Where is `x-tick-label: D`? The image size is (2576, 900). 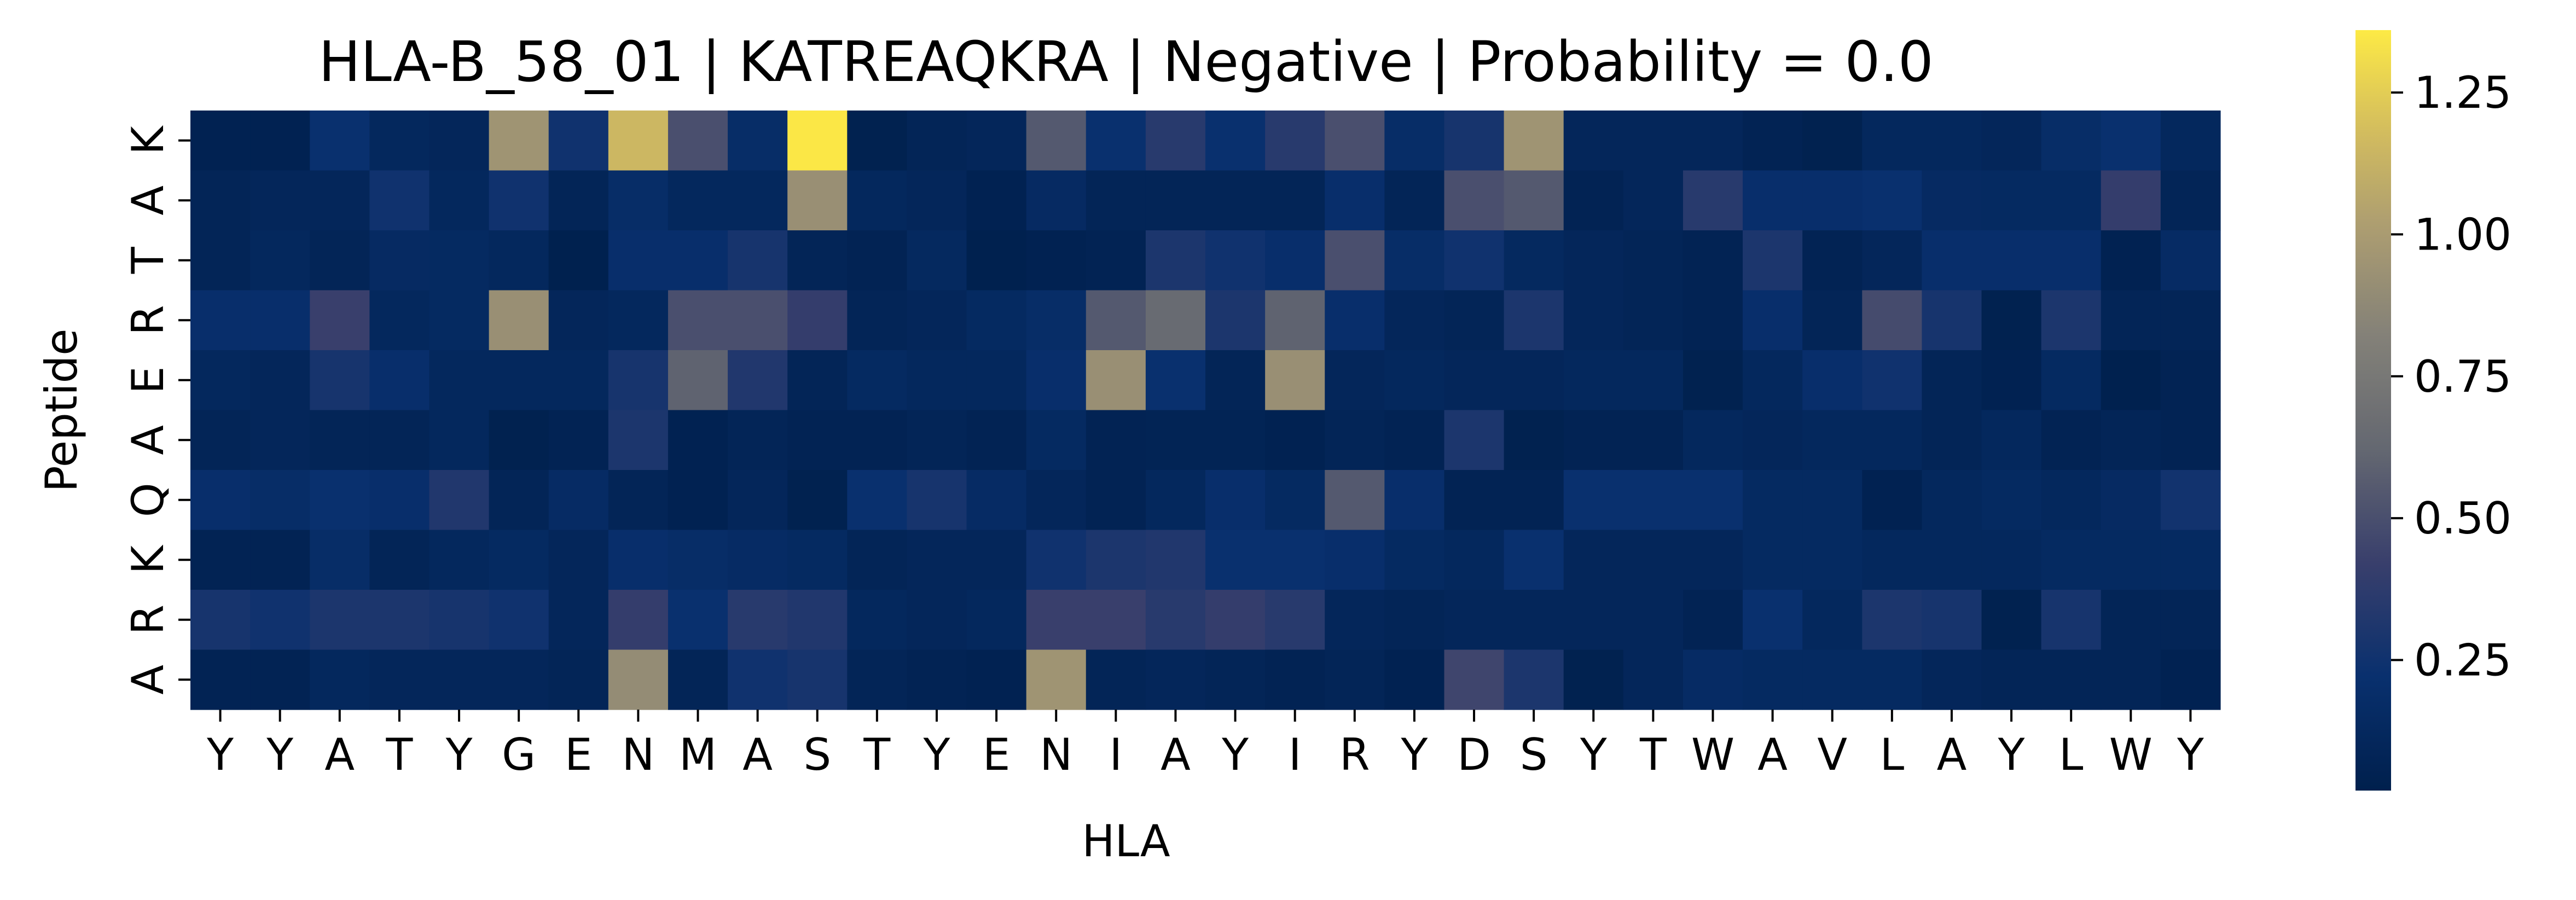
x-tick-label: D is located at coordinates (1474, 754).